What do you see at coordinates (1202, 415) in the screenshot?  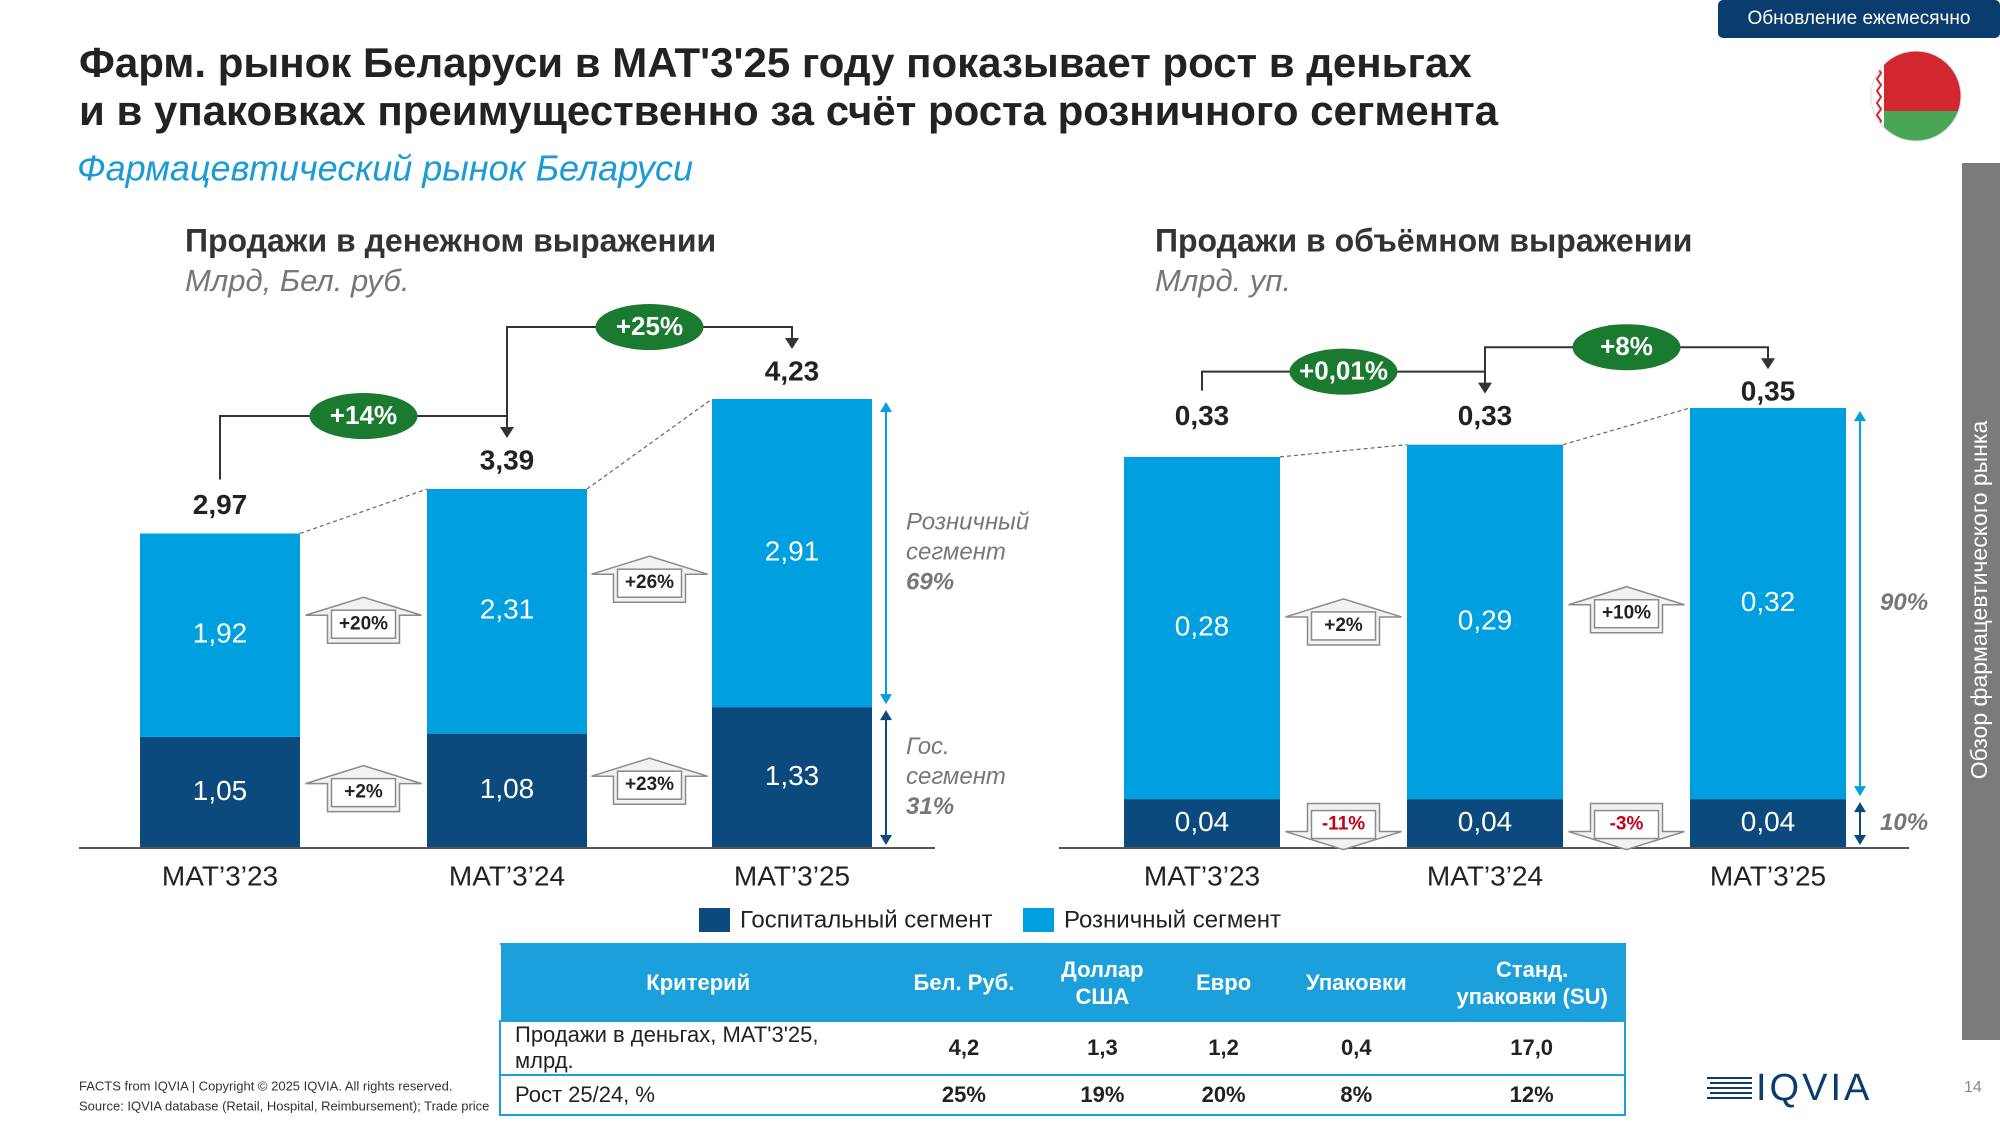 I see `total-label: 0,33` at bounding box center [1202, 415].